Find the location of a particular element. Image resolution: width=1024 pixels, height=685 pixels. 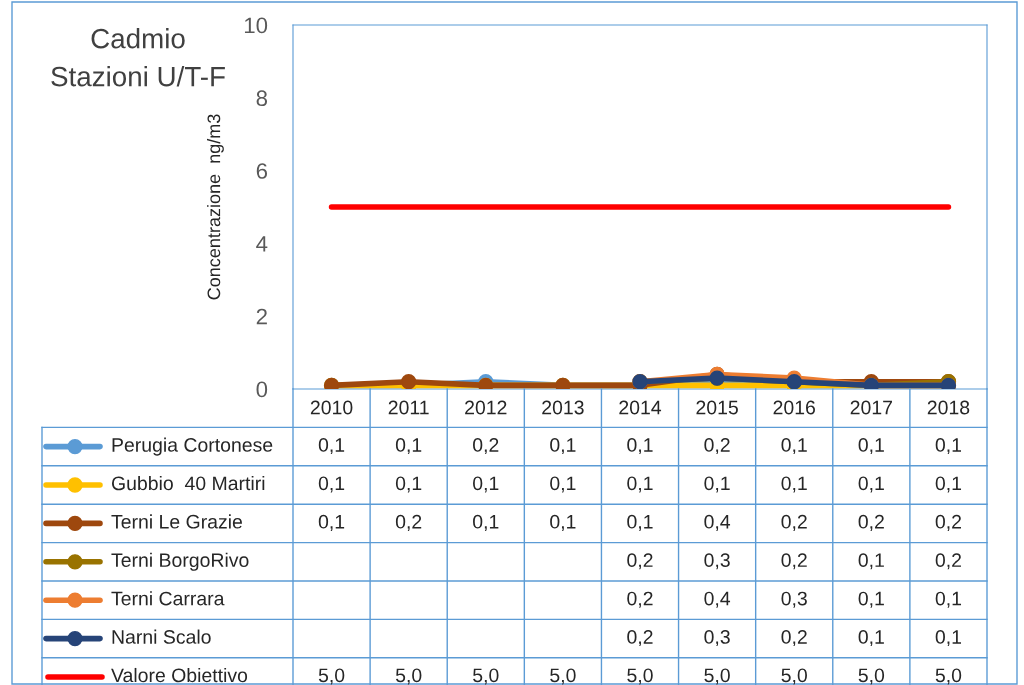

legend-label: Valore Obiettivo is located at coordinates (179, 675).